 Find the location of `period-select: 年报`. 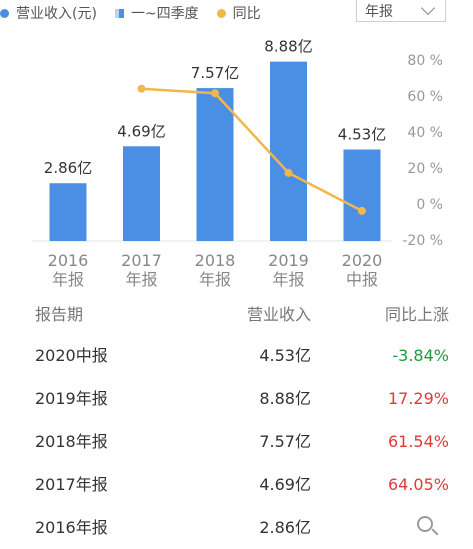

period-select: 年报 is located at coordinates (401, 11).